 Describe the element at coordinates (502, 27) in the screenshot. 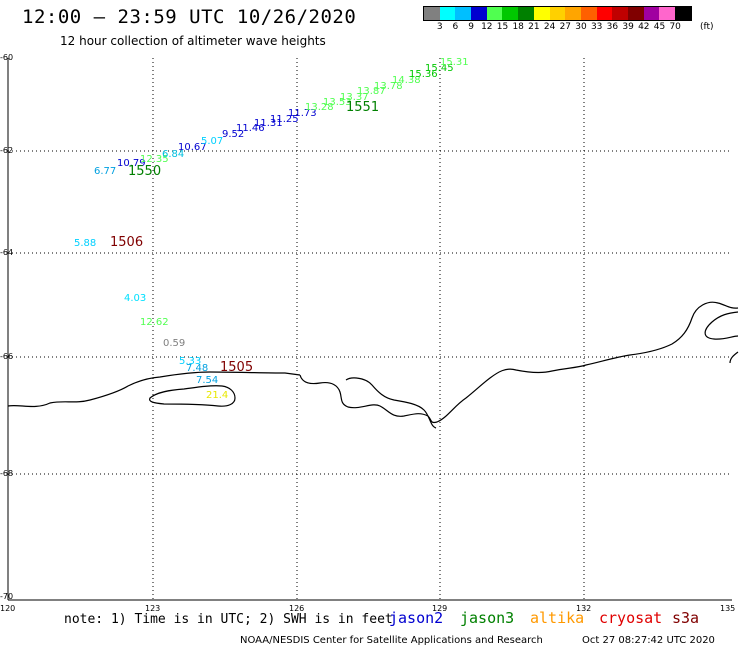

I see `color-scale-label: 15` at that location.